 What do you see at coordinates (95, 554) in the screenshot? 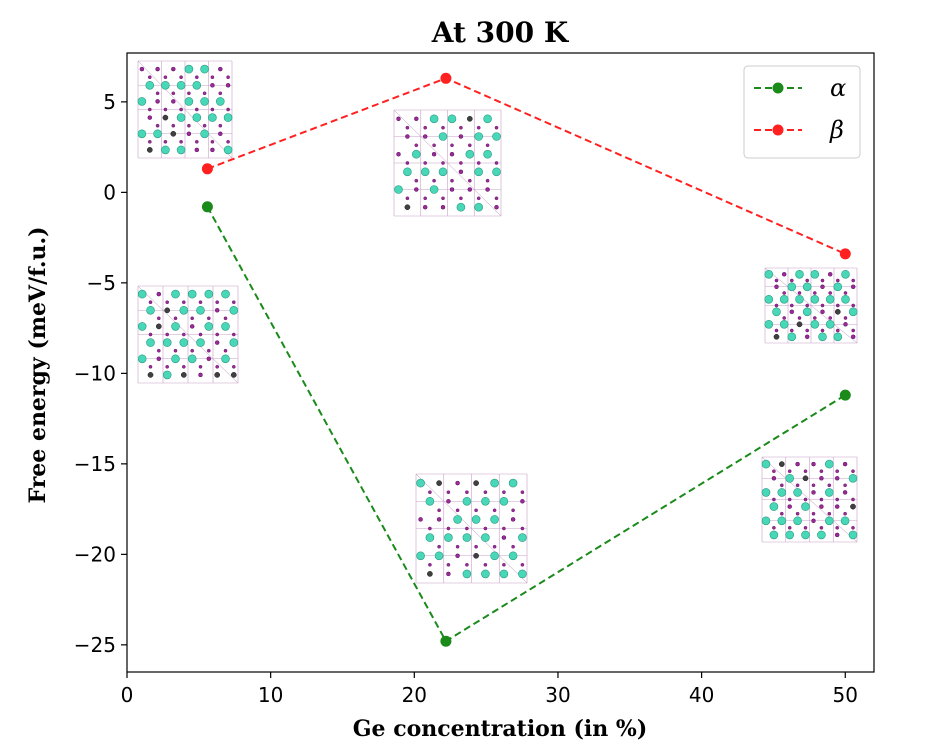
I see `y-tick-label: −20` at bounding box center [95, 554].